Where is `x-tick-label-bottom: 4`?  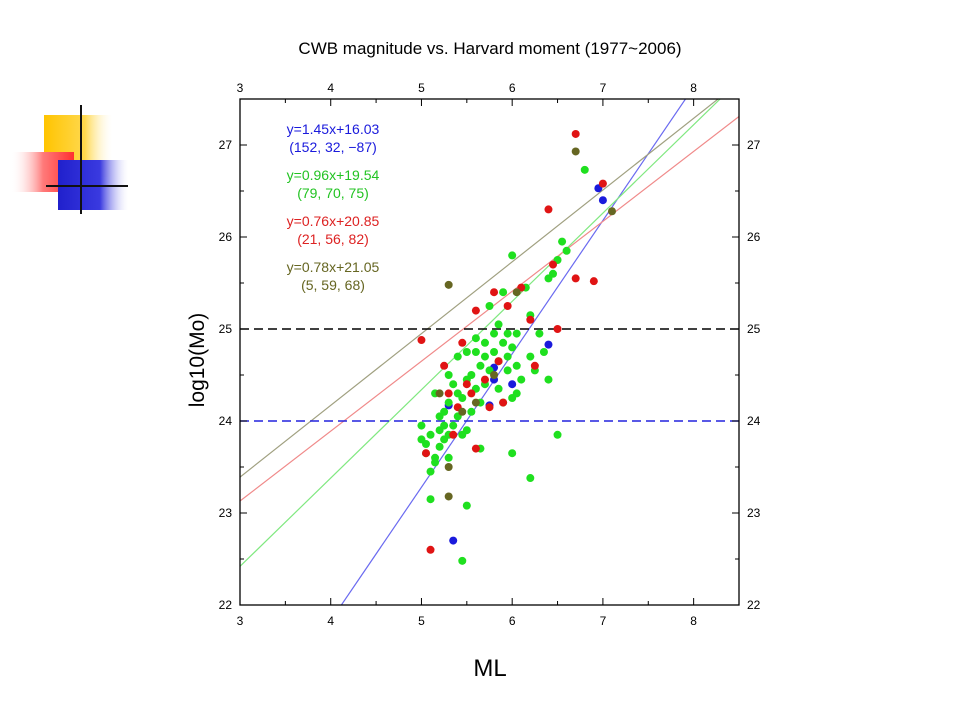 x-tick-label-bottom: 4 is located at coordinates (330, 621).